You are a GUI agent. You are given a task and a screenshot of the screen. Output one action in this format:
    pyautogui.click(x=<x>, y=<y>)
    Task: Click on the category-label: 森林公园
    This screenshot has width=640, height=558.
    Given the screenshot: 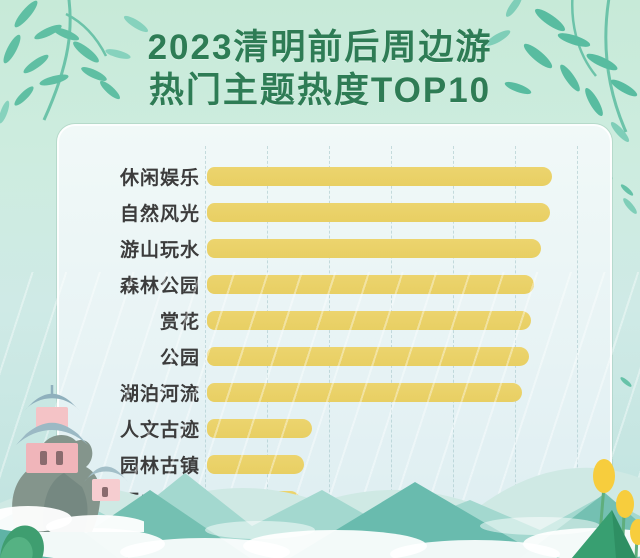 What is the action you would take?
    pyautogui.click(x=159, y=286)
    